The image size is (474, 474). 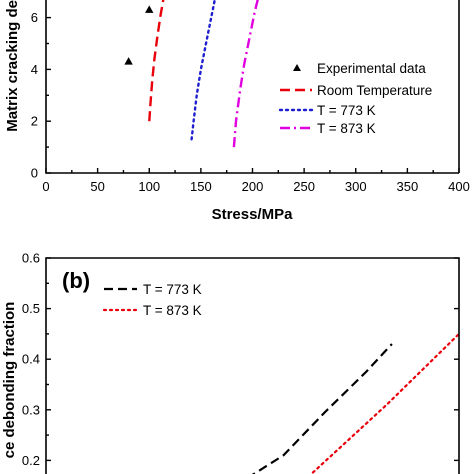 What do you see at coordinates (31, 308) in the screenshot?
I see `b-y-tick-label: 0.5` at bounding box center [31, 308].